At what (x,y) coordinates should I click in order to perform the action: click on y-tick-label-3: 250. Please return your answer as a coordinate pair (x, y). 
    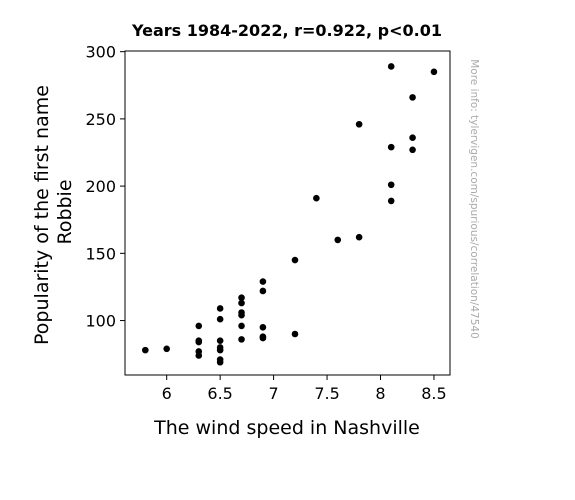
    Looking at the image, I should click on (100, 119).